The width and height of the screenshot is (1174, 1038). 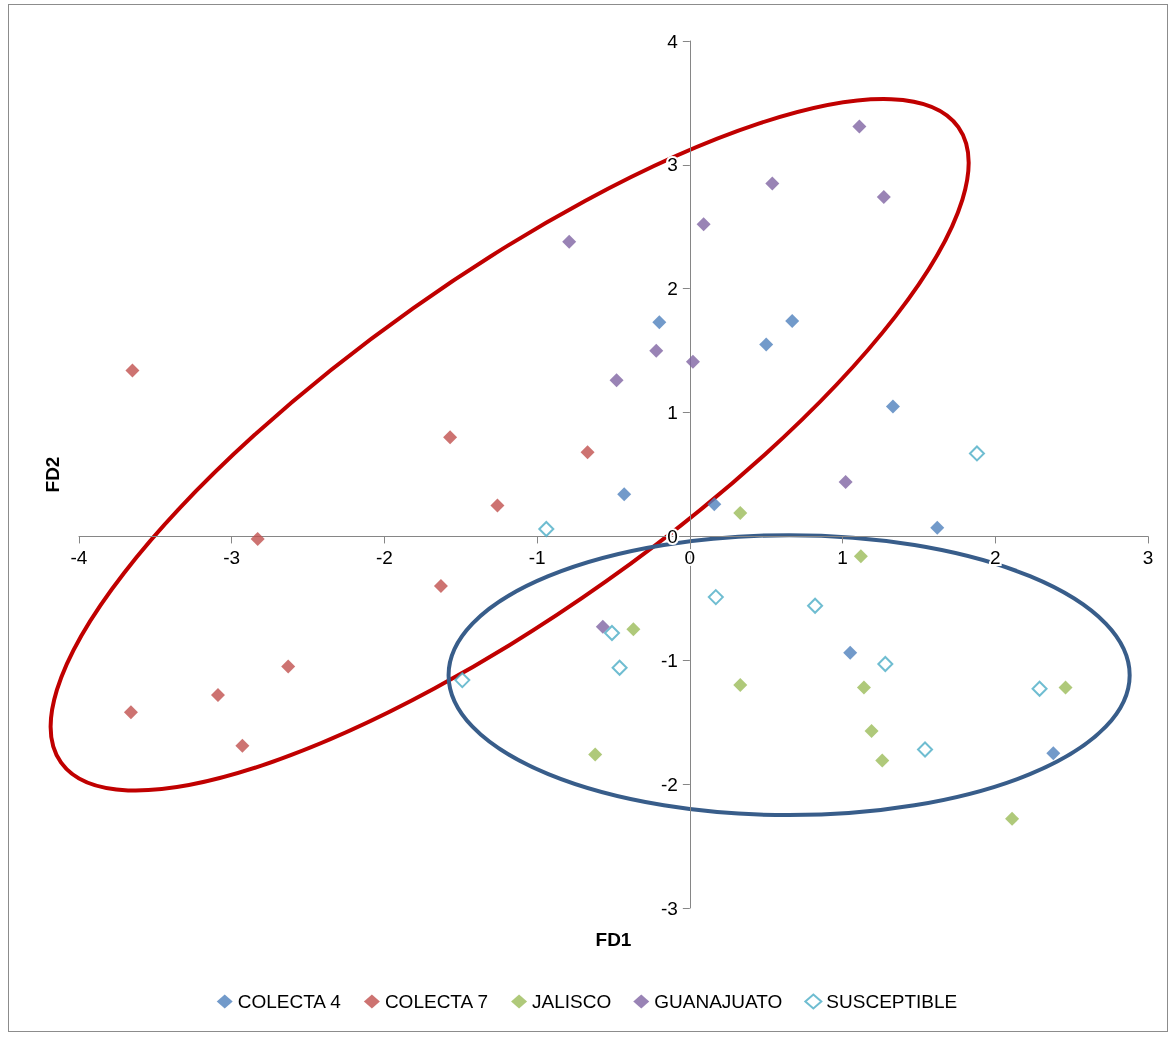 What do you see at coordinates (690, 558) in the screenshot?
I see `x-tick-label: 0` at bounding box center [690, 558].